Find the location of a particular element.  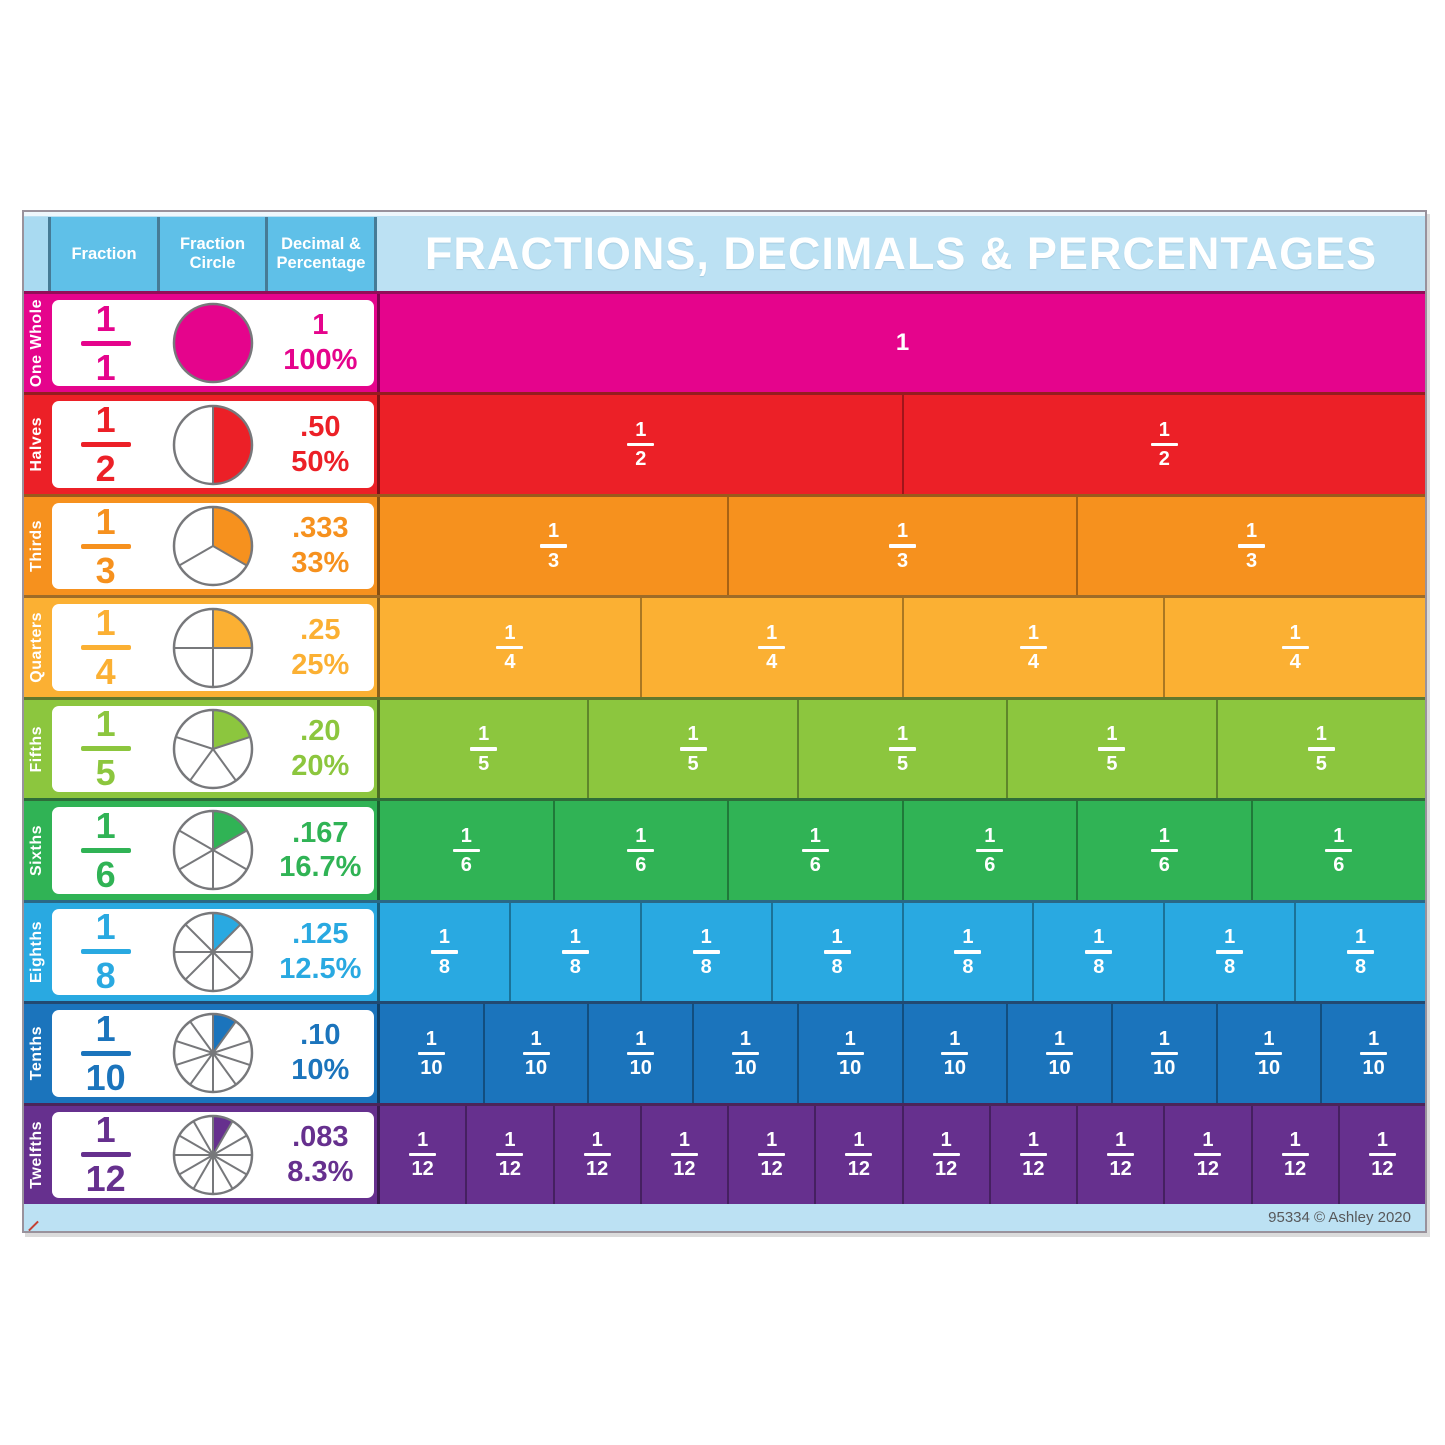

bar-segment: 1 4 is located at coordinates (1294, 647).